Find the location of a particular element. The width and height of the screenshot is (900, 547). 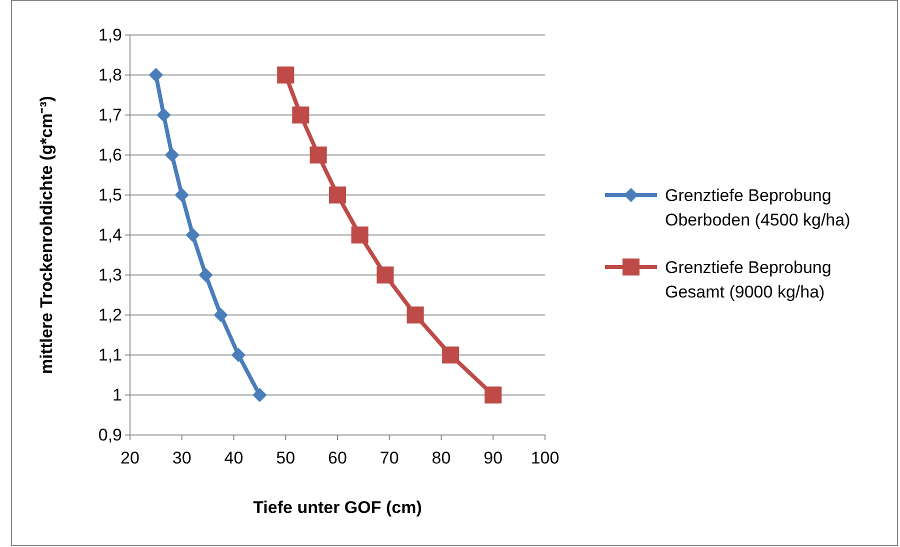

y-tick-label: 1,7 is located at coordinates (110, 114).